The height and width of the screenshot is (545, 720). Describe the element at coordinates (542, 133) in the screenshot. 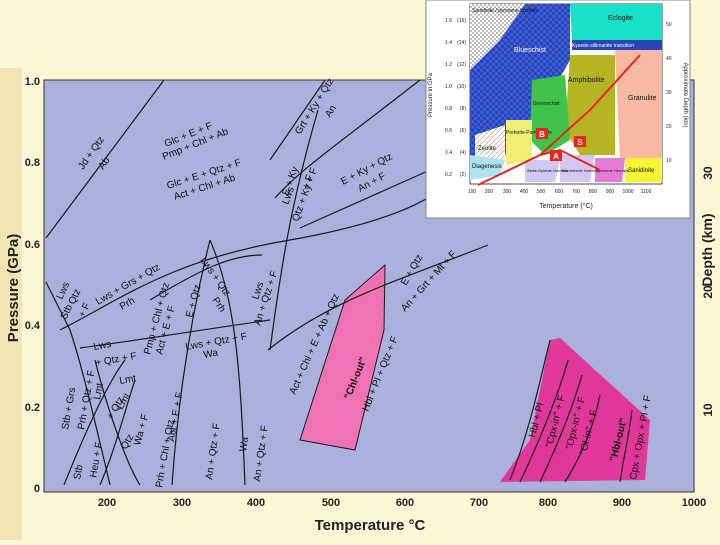

I see `marker-b-box` at that location.